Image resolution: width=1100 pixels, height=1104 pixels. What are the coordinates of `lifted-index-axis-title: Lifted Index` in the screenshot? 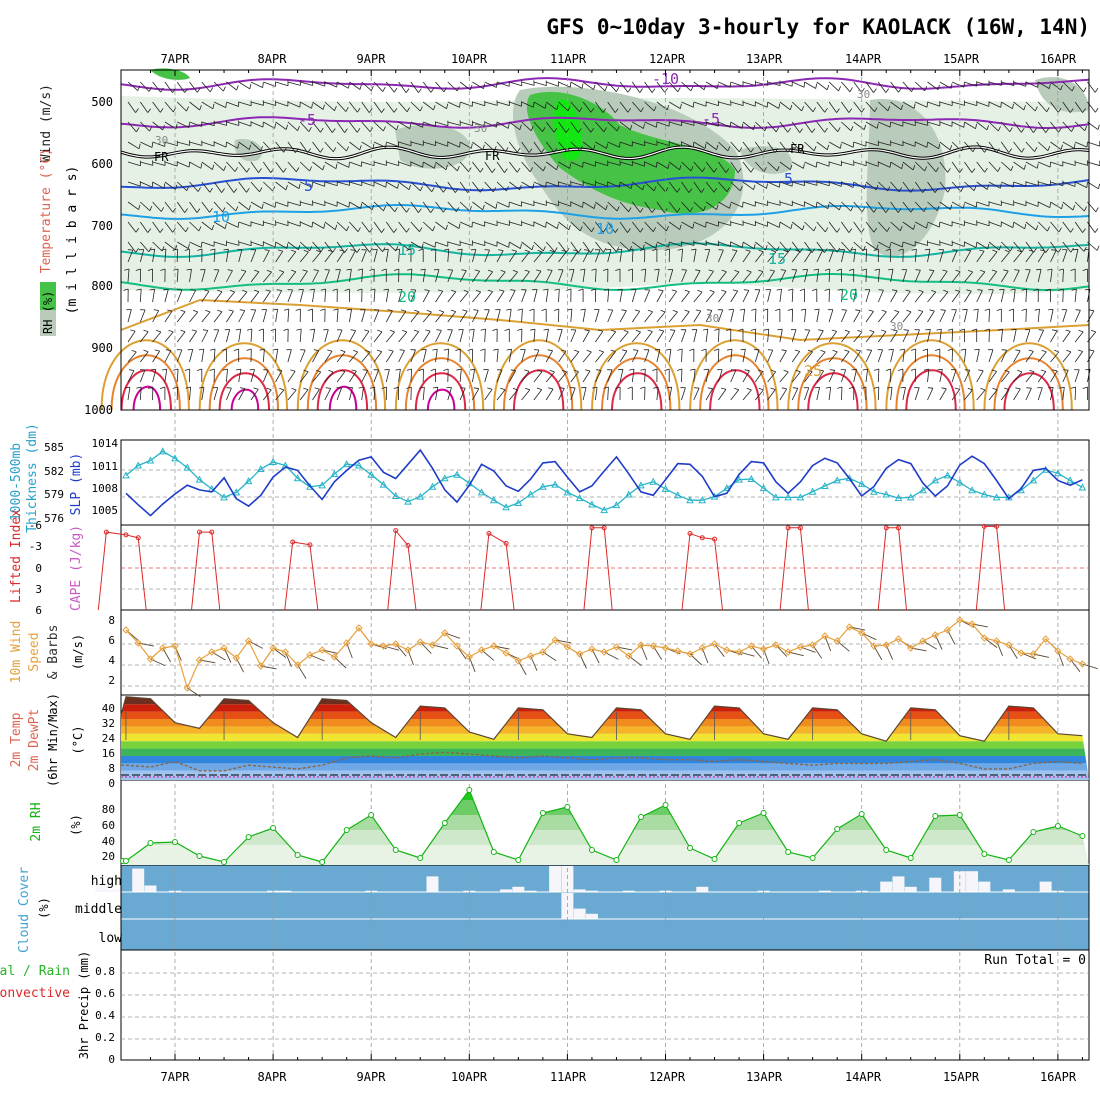 It's located at (16, 556).